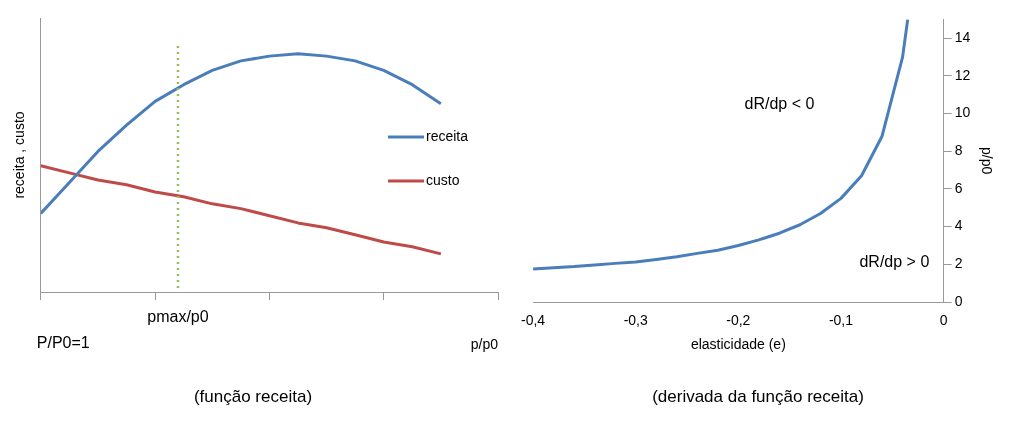 Image resolution: width=1019 pixels, height=428 pixels. What do you see at coordinates (943, 320) in the screenshot?
I see `x-tick-label: 0` at bounding box center [943, 320].